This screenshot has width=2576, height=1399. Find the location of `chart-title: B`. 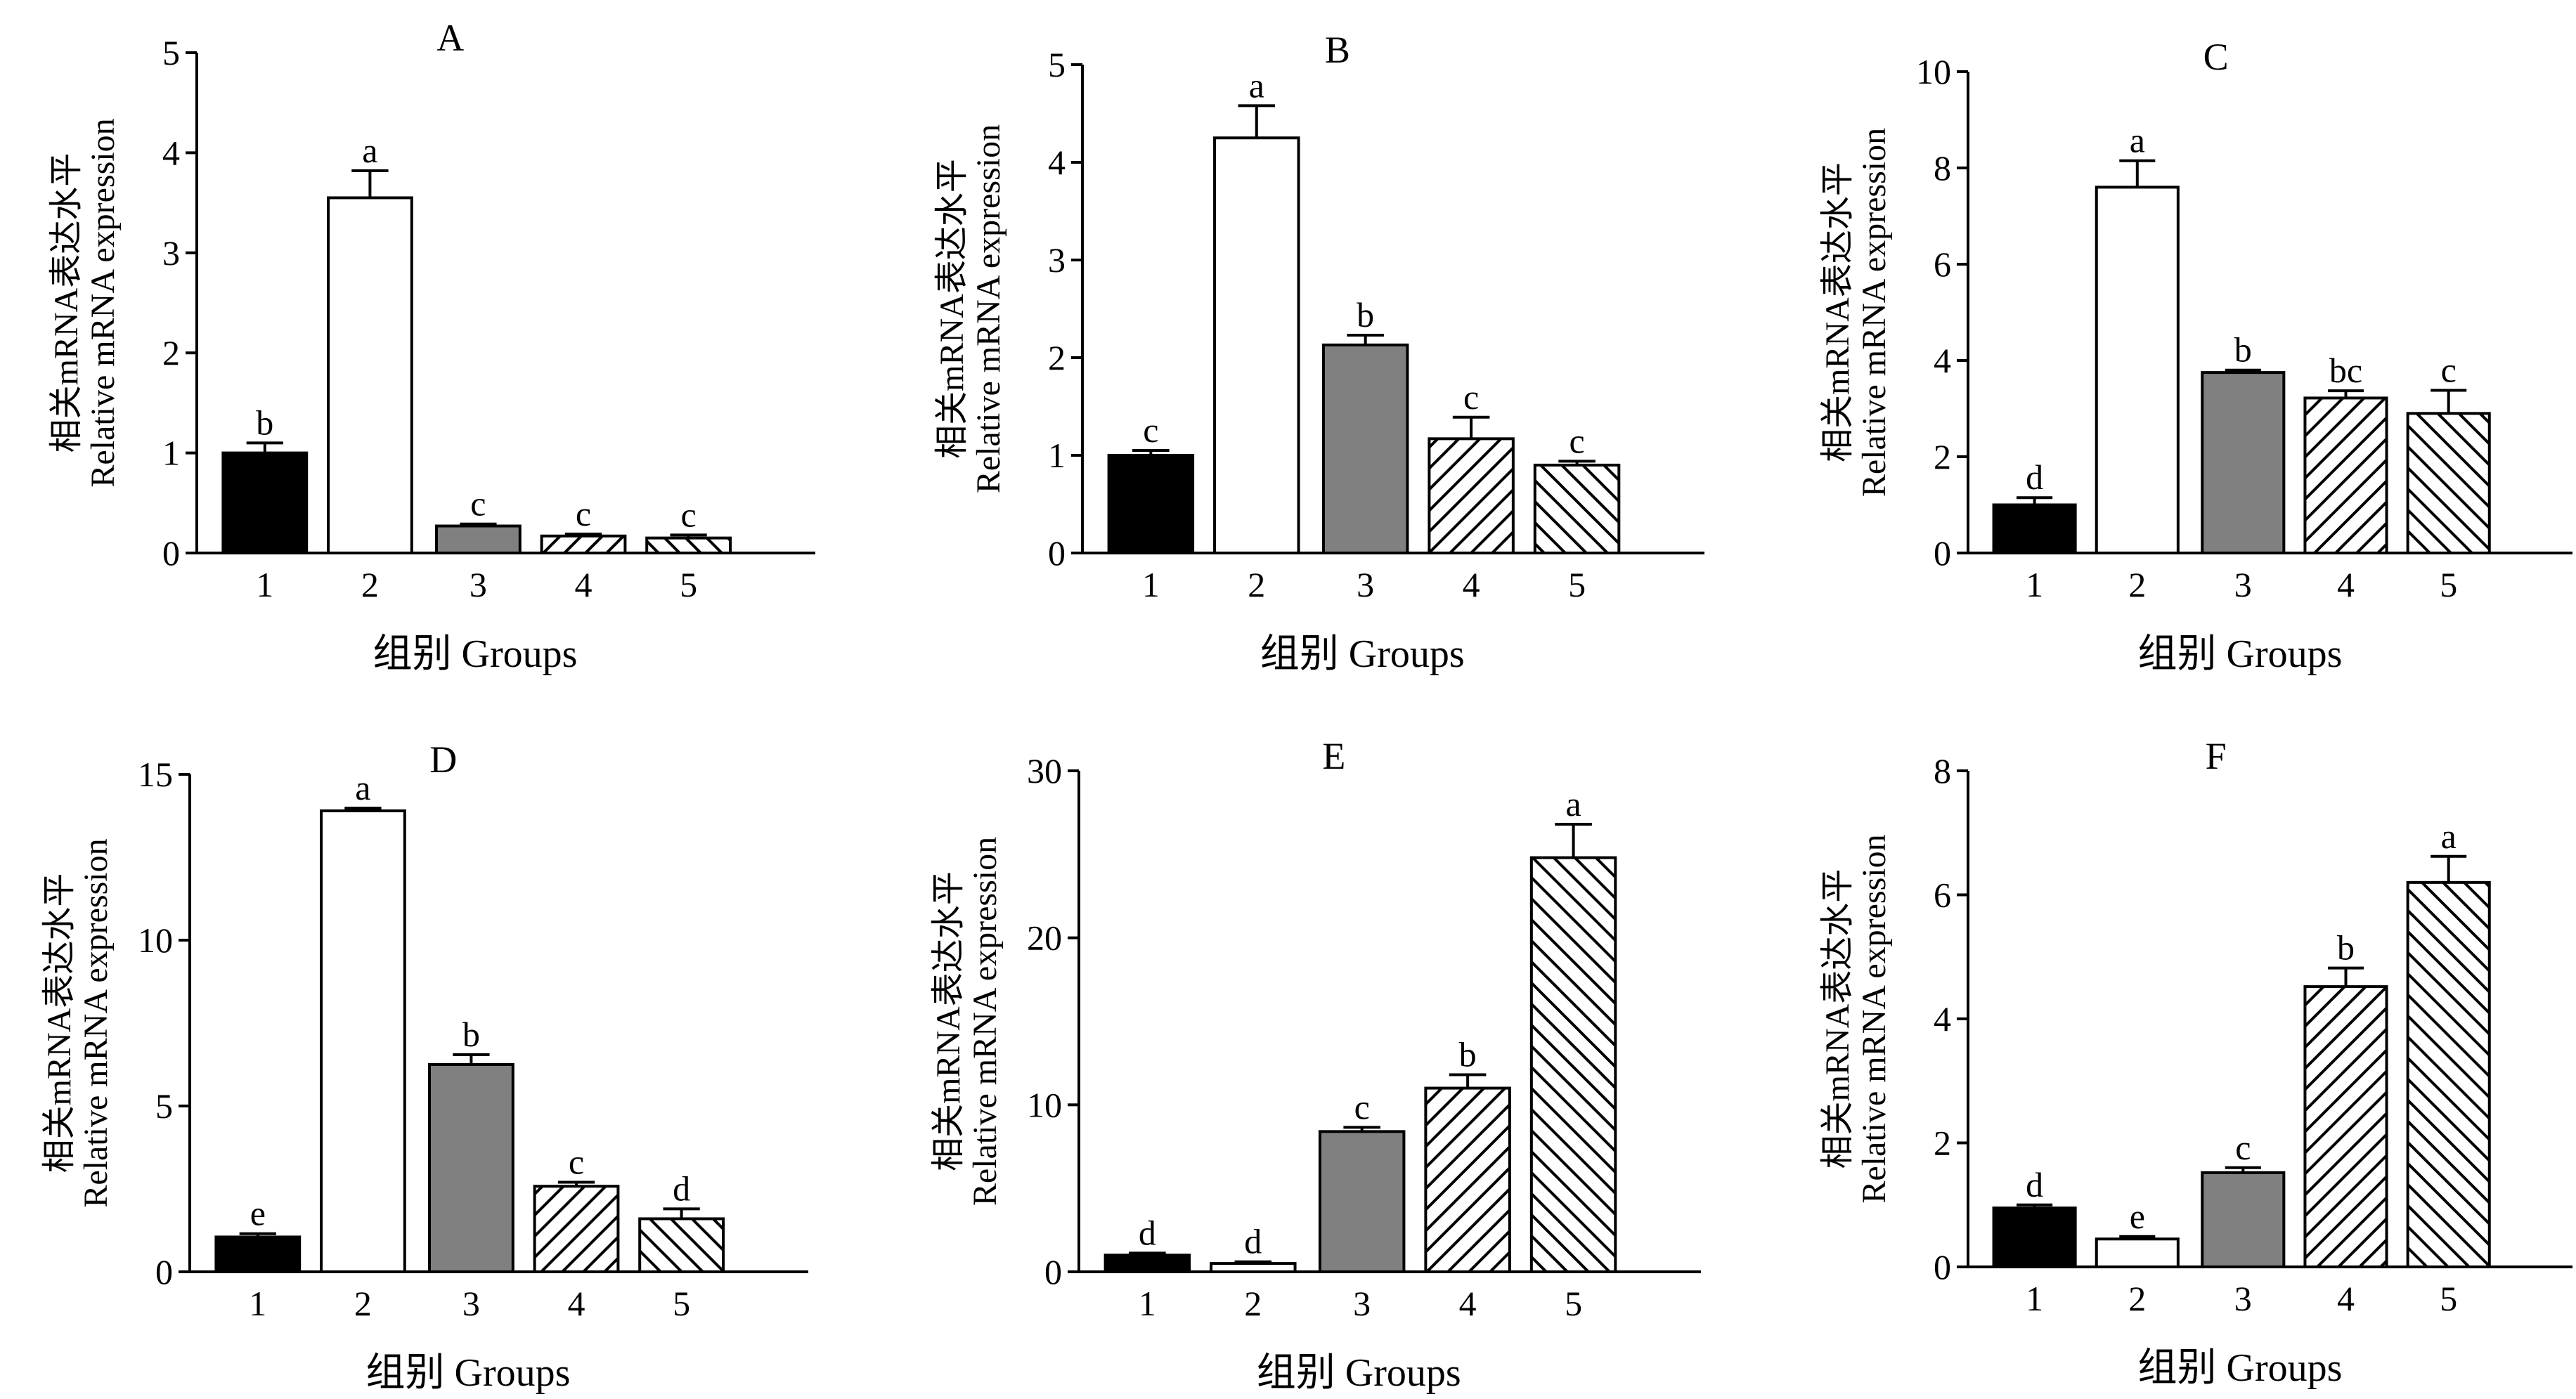

chart-title: B is located at coordinates (1337, 50).